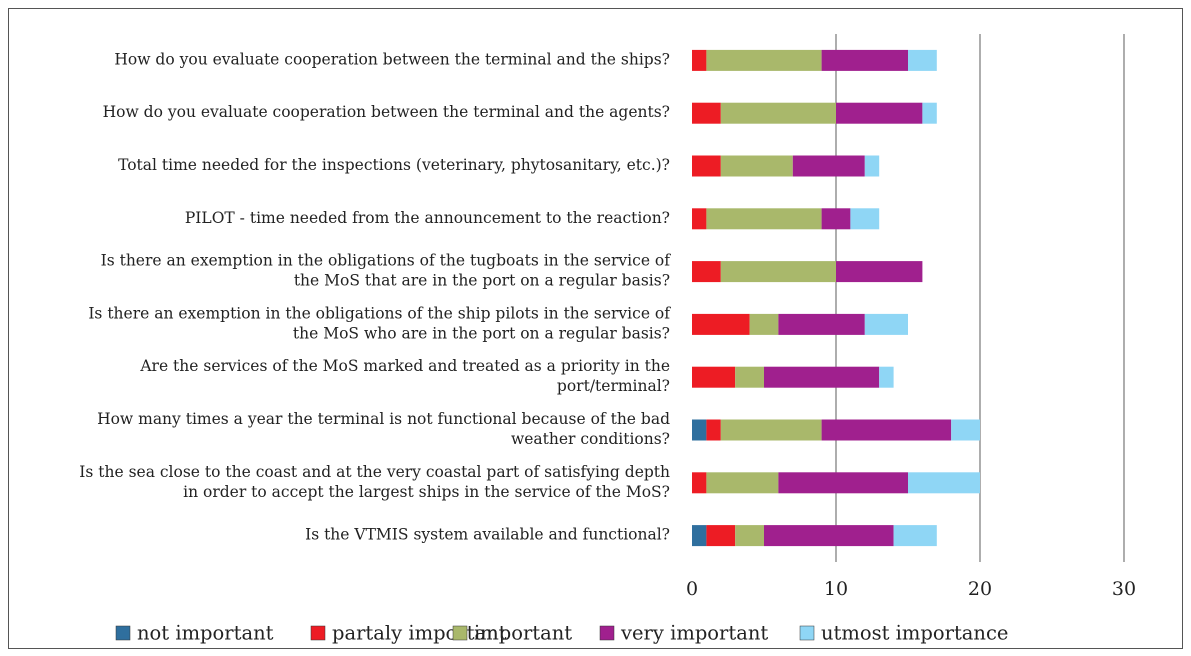 The width and height of the screenshot is (1191, 656). What do you see at coordinates (692, 589) in the screenshot?
I see `x-tick-label: 0` at bounding box center [692, 589].